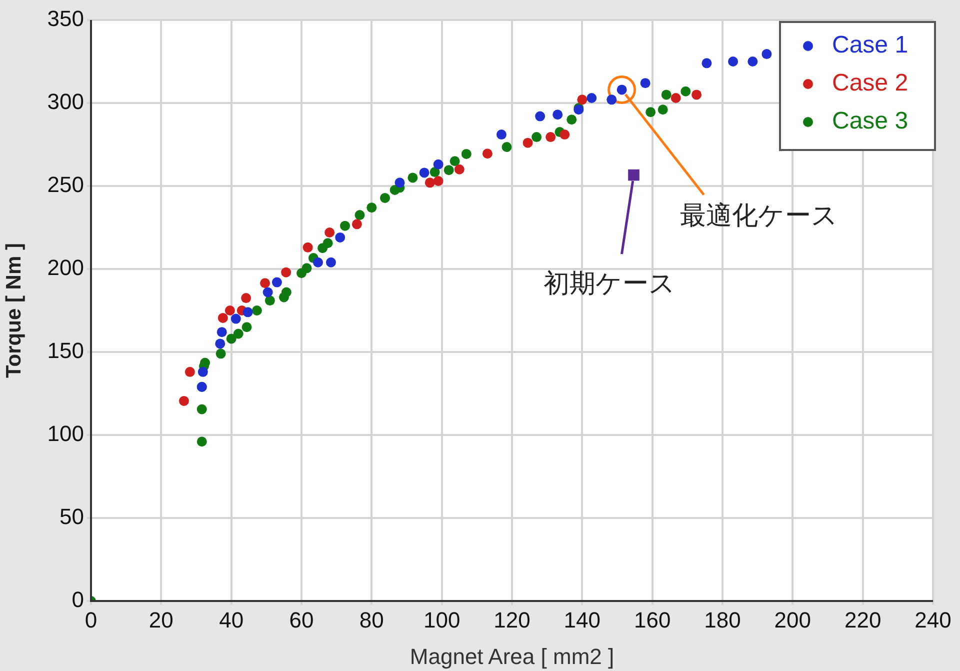  Describe the element at coordinates (863, 619) in the screenshot. I see `x-tick-label: 220` at that location.